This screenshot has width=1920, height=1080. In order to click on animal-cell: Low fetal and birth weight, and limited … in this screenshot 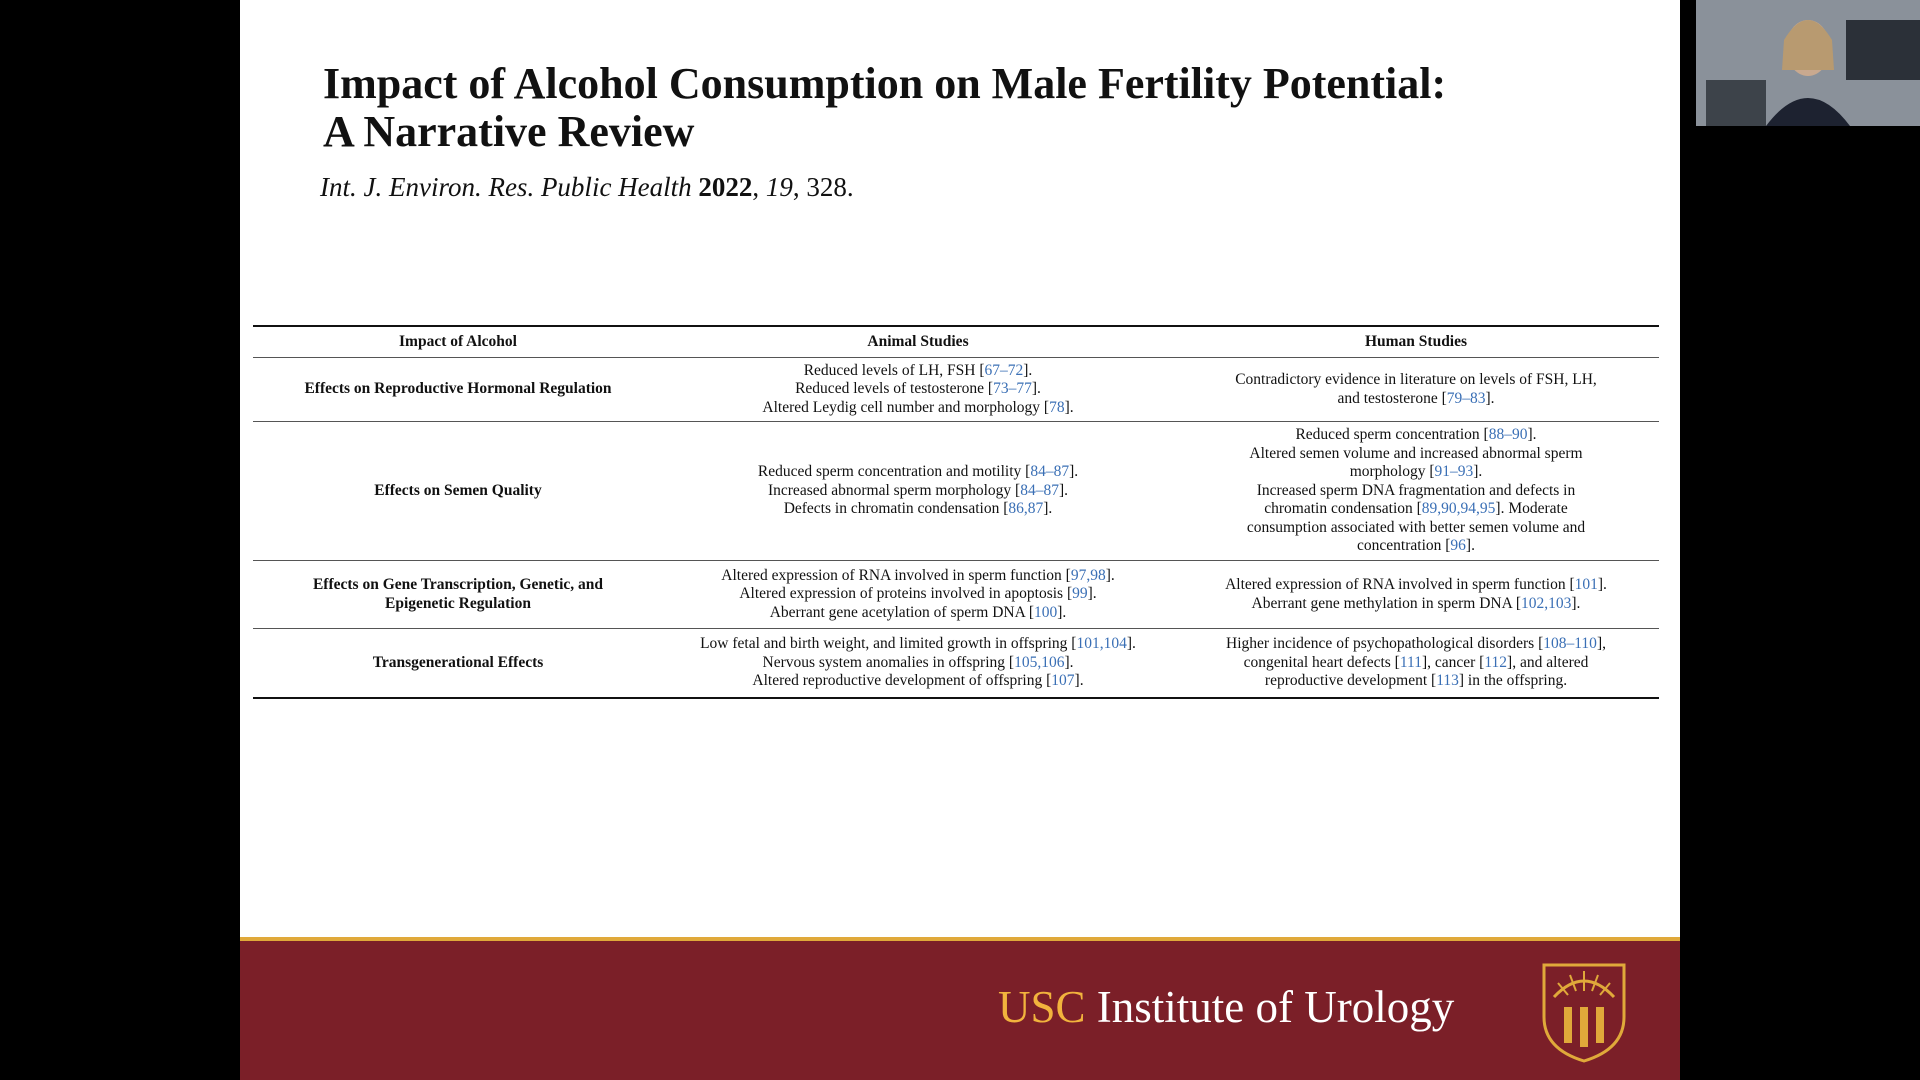, I will do `click(918, 663)`.